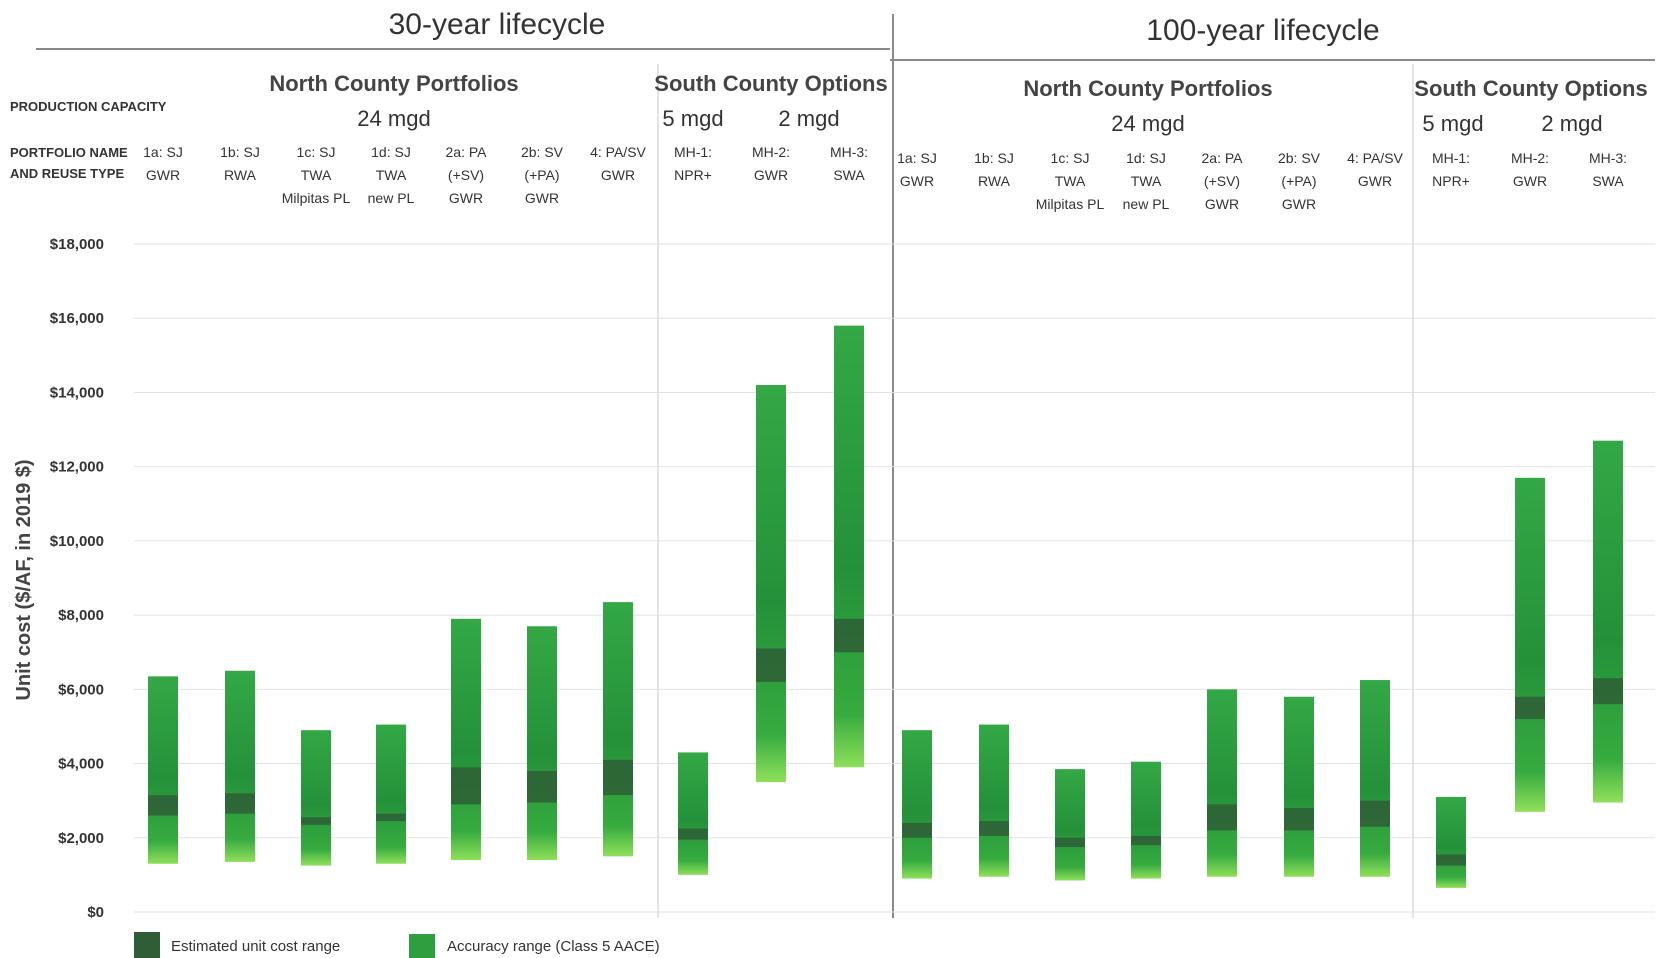 This screenshot has height=958, width=1666. I want to click on lifecycle-title: 30-year lifecycle, so click(497, 24).